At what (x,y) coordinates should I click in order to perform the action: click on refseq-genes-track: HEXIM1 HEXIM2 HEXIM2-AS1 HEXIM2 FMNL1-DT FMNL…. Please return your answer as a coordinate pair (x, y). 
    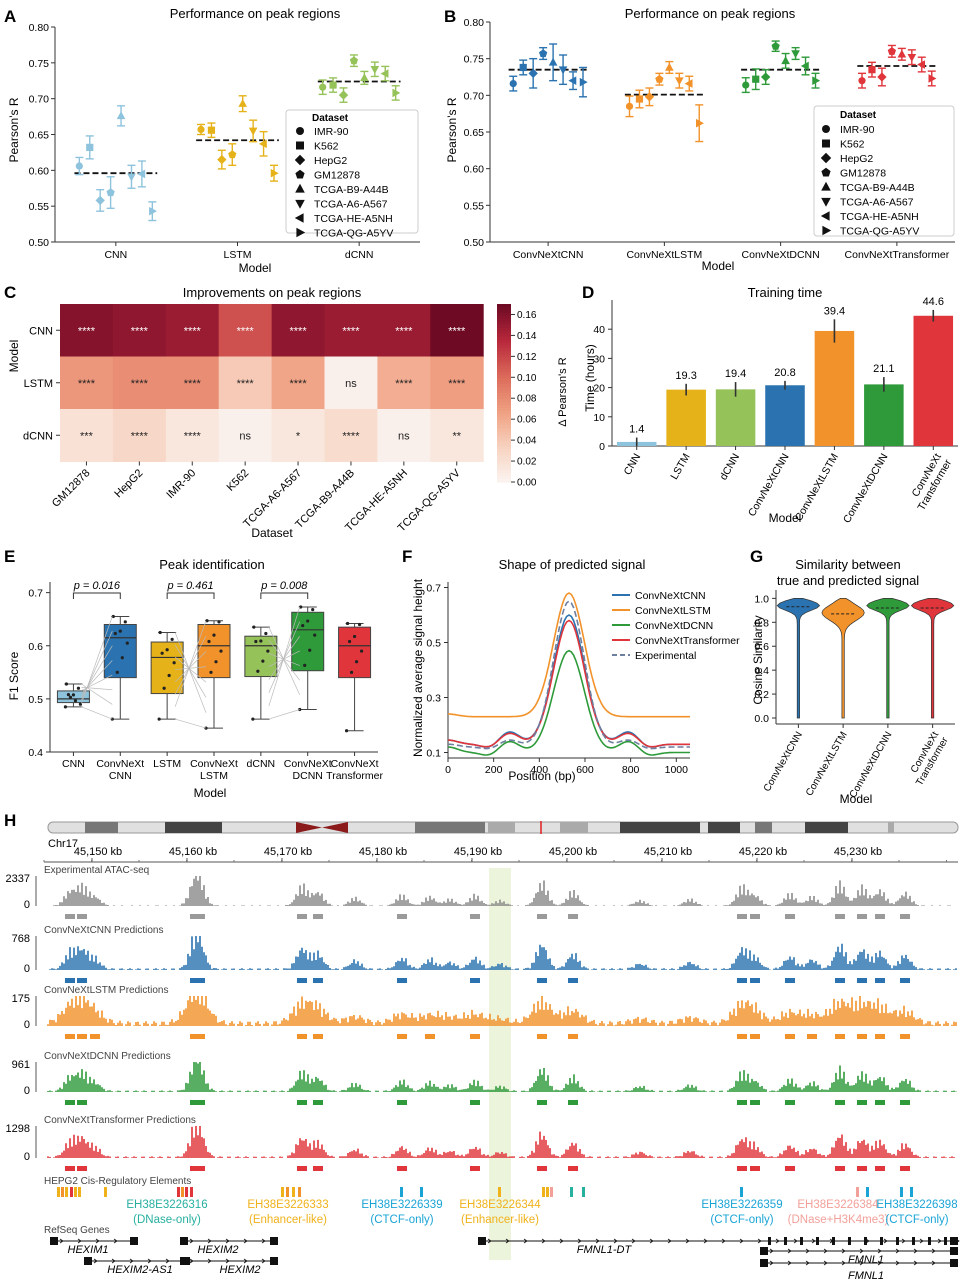
    Looking at the image, I should click on (505, 1258).